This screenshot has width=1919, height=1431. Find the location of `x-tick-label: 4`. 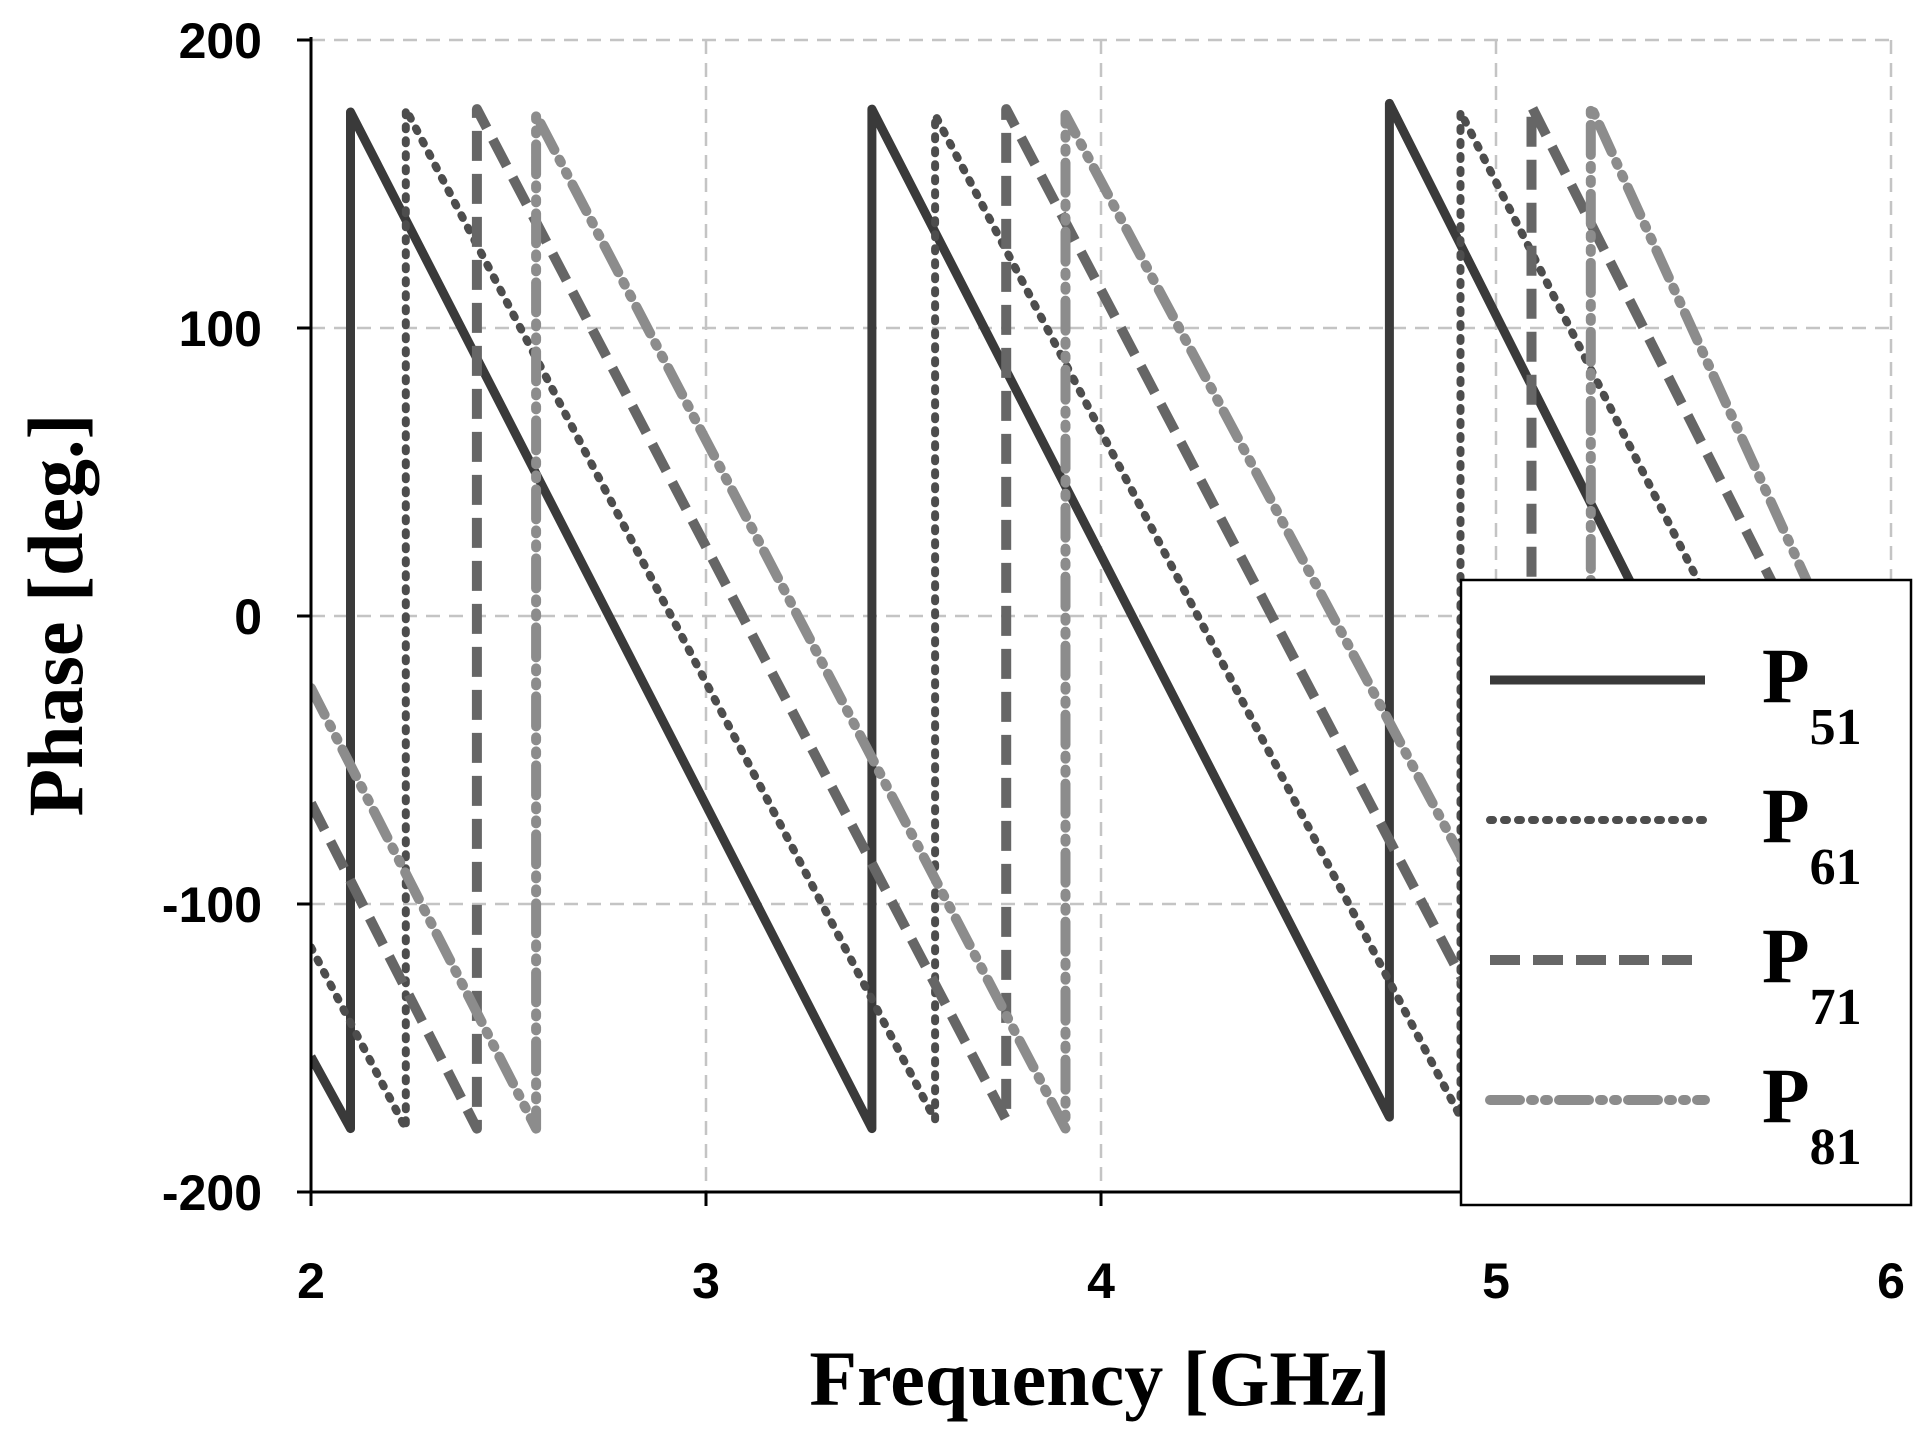

x-tick-label: 4 is located at coordinates (1101, 1281).